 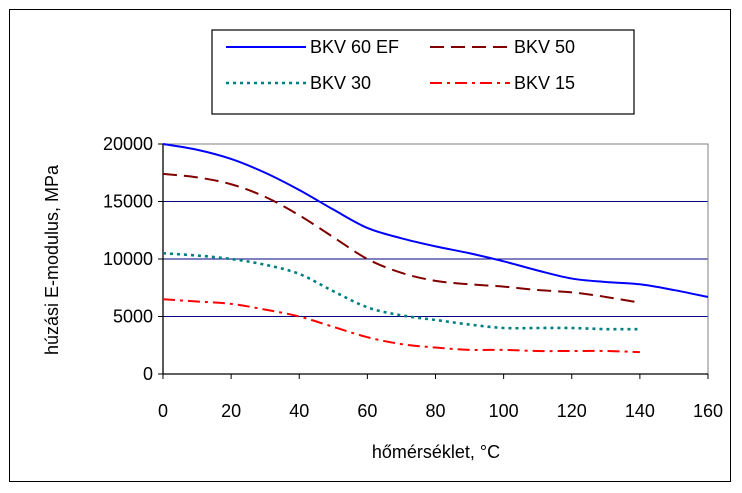 What do you see at coordinates (163, 411) in the screenshot?
I see `x-tick-label-0: 0` at bounding box center [163, 411].